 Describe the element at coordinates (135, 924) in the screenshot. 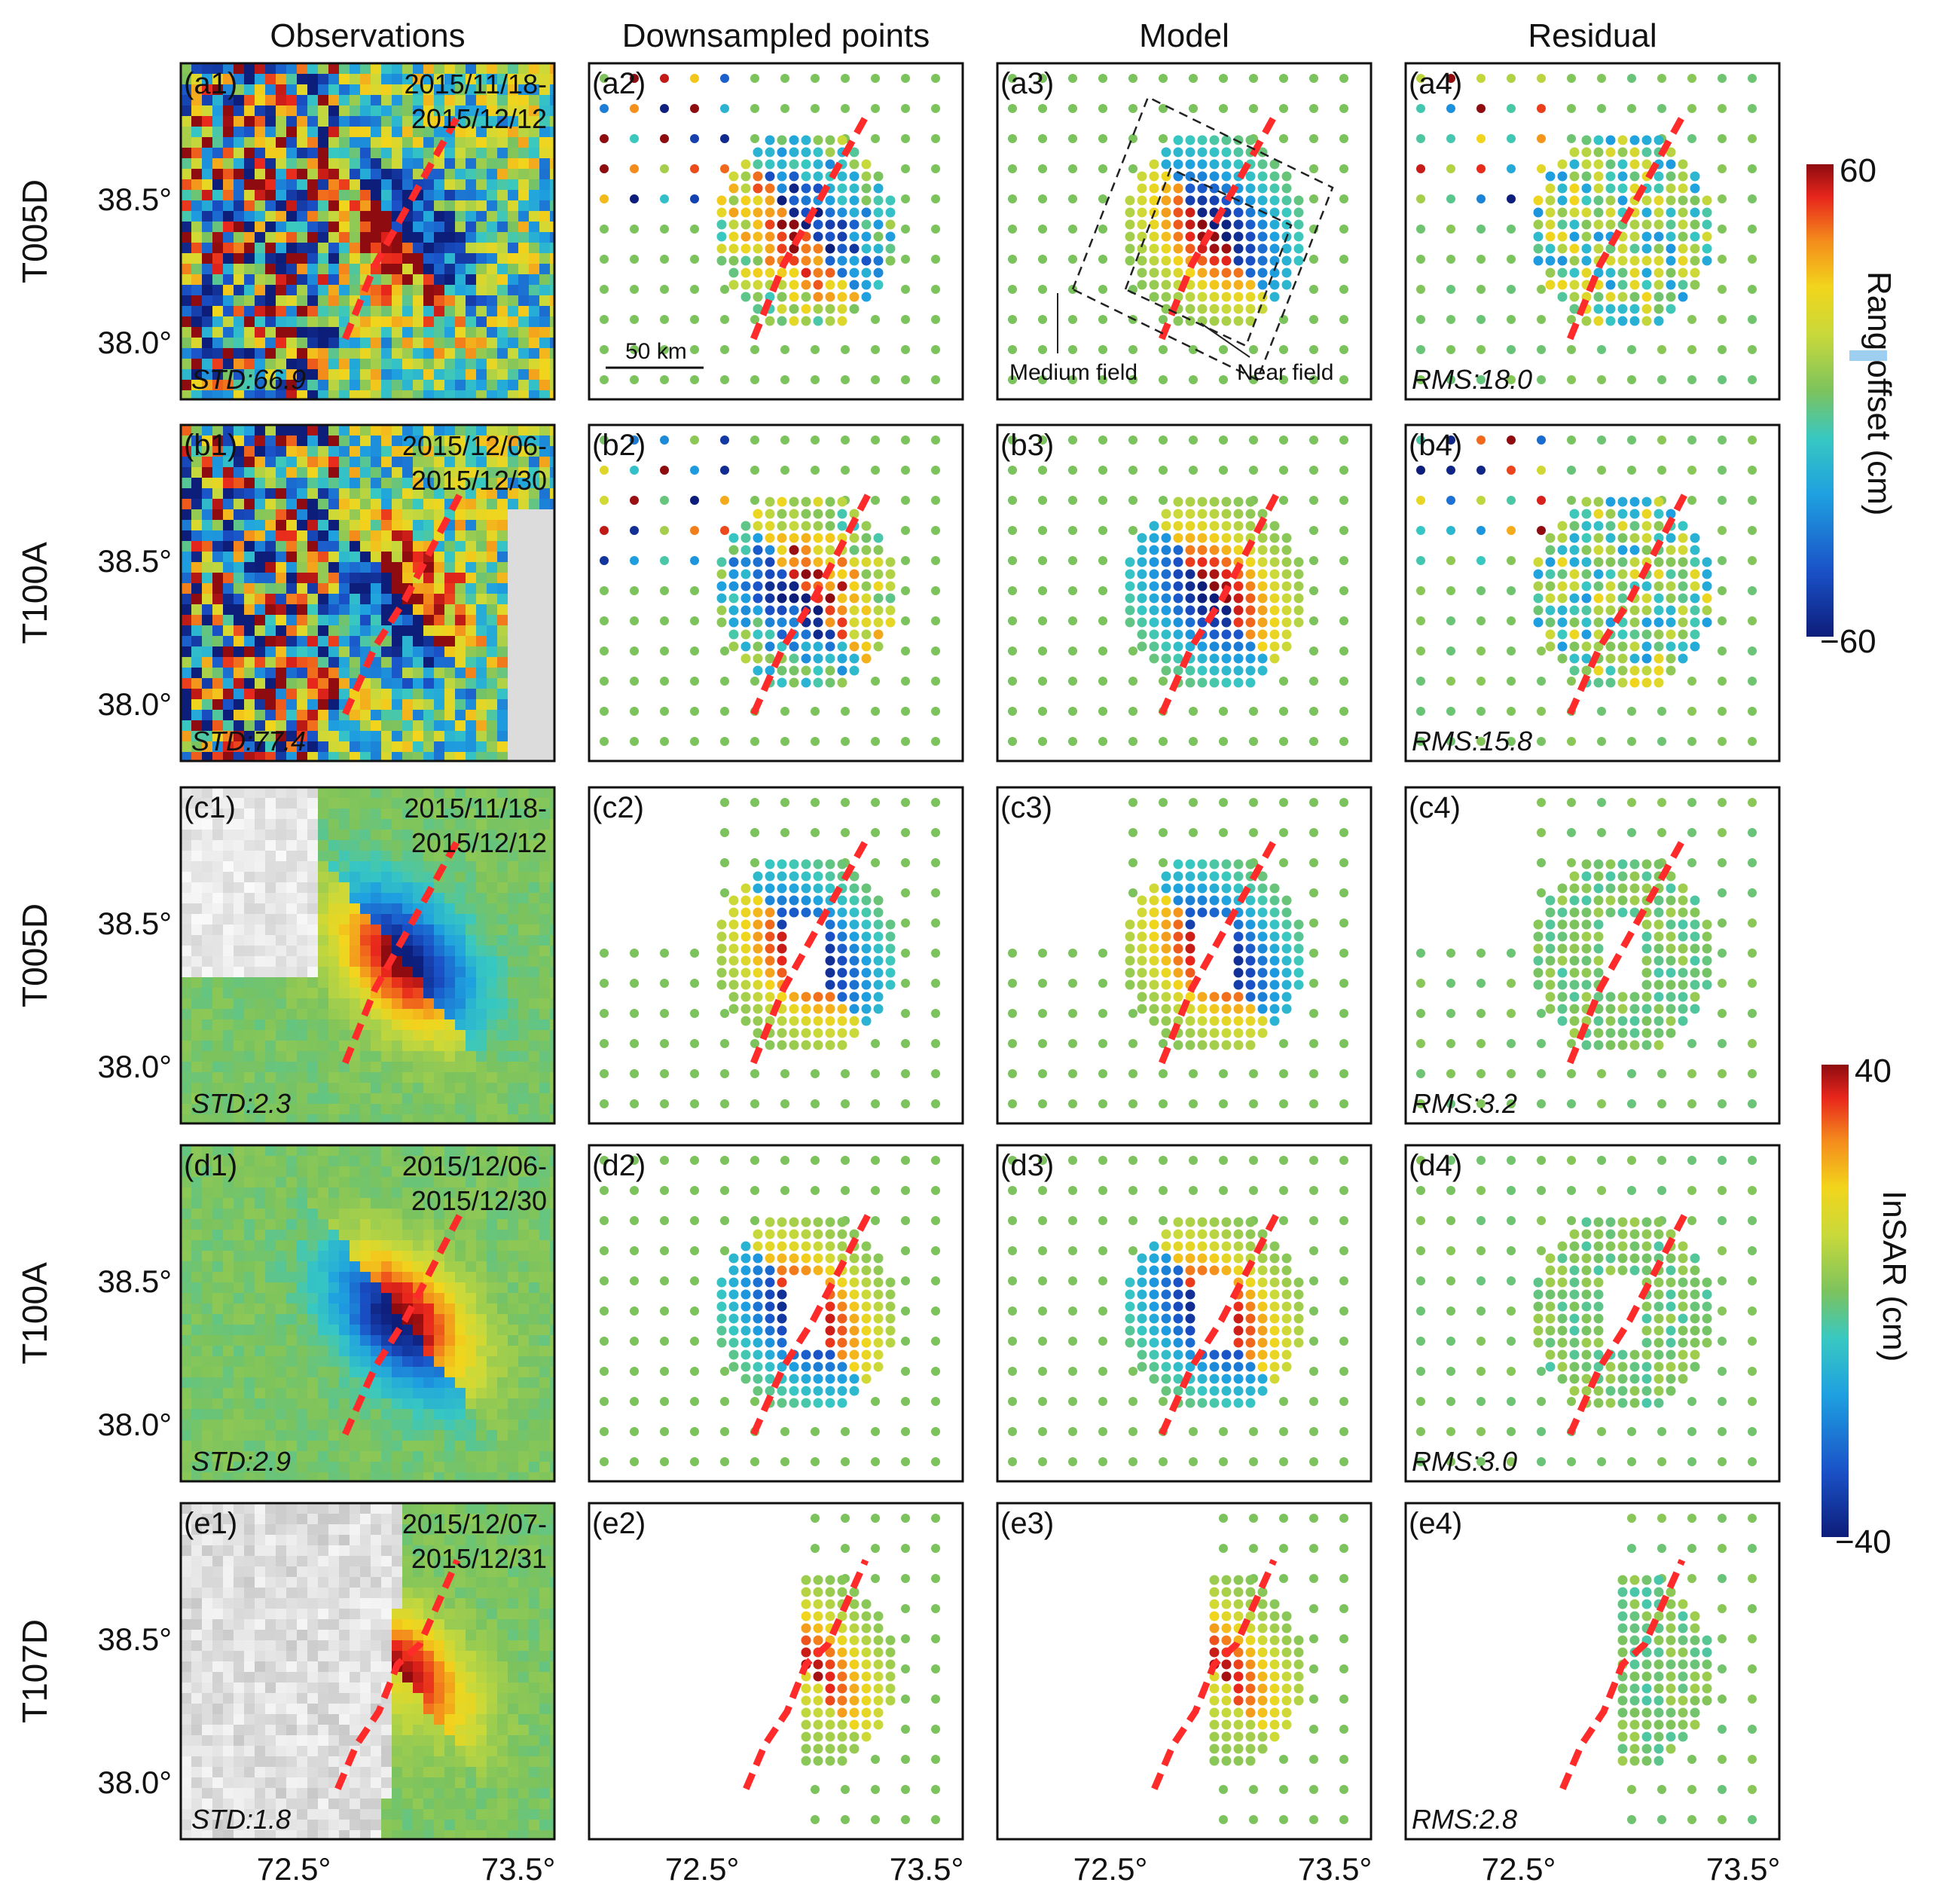

I see `latitude-tick: 38.5°` at that location.